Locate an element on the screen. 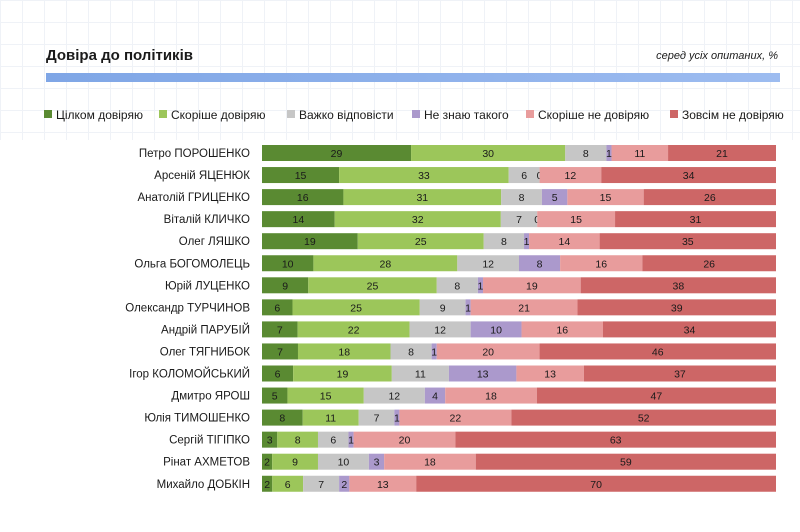  title-rule is located at coordinates (413, 77).